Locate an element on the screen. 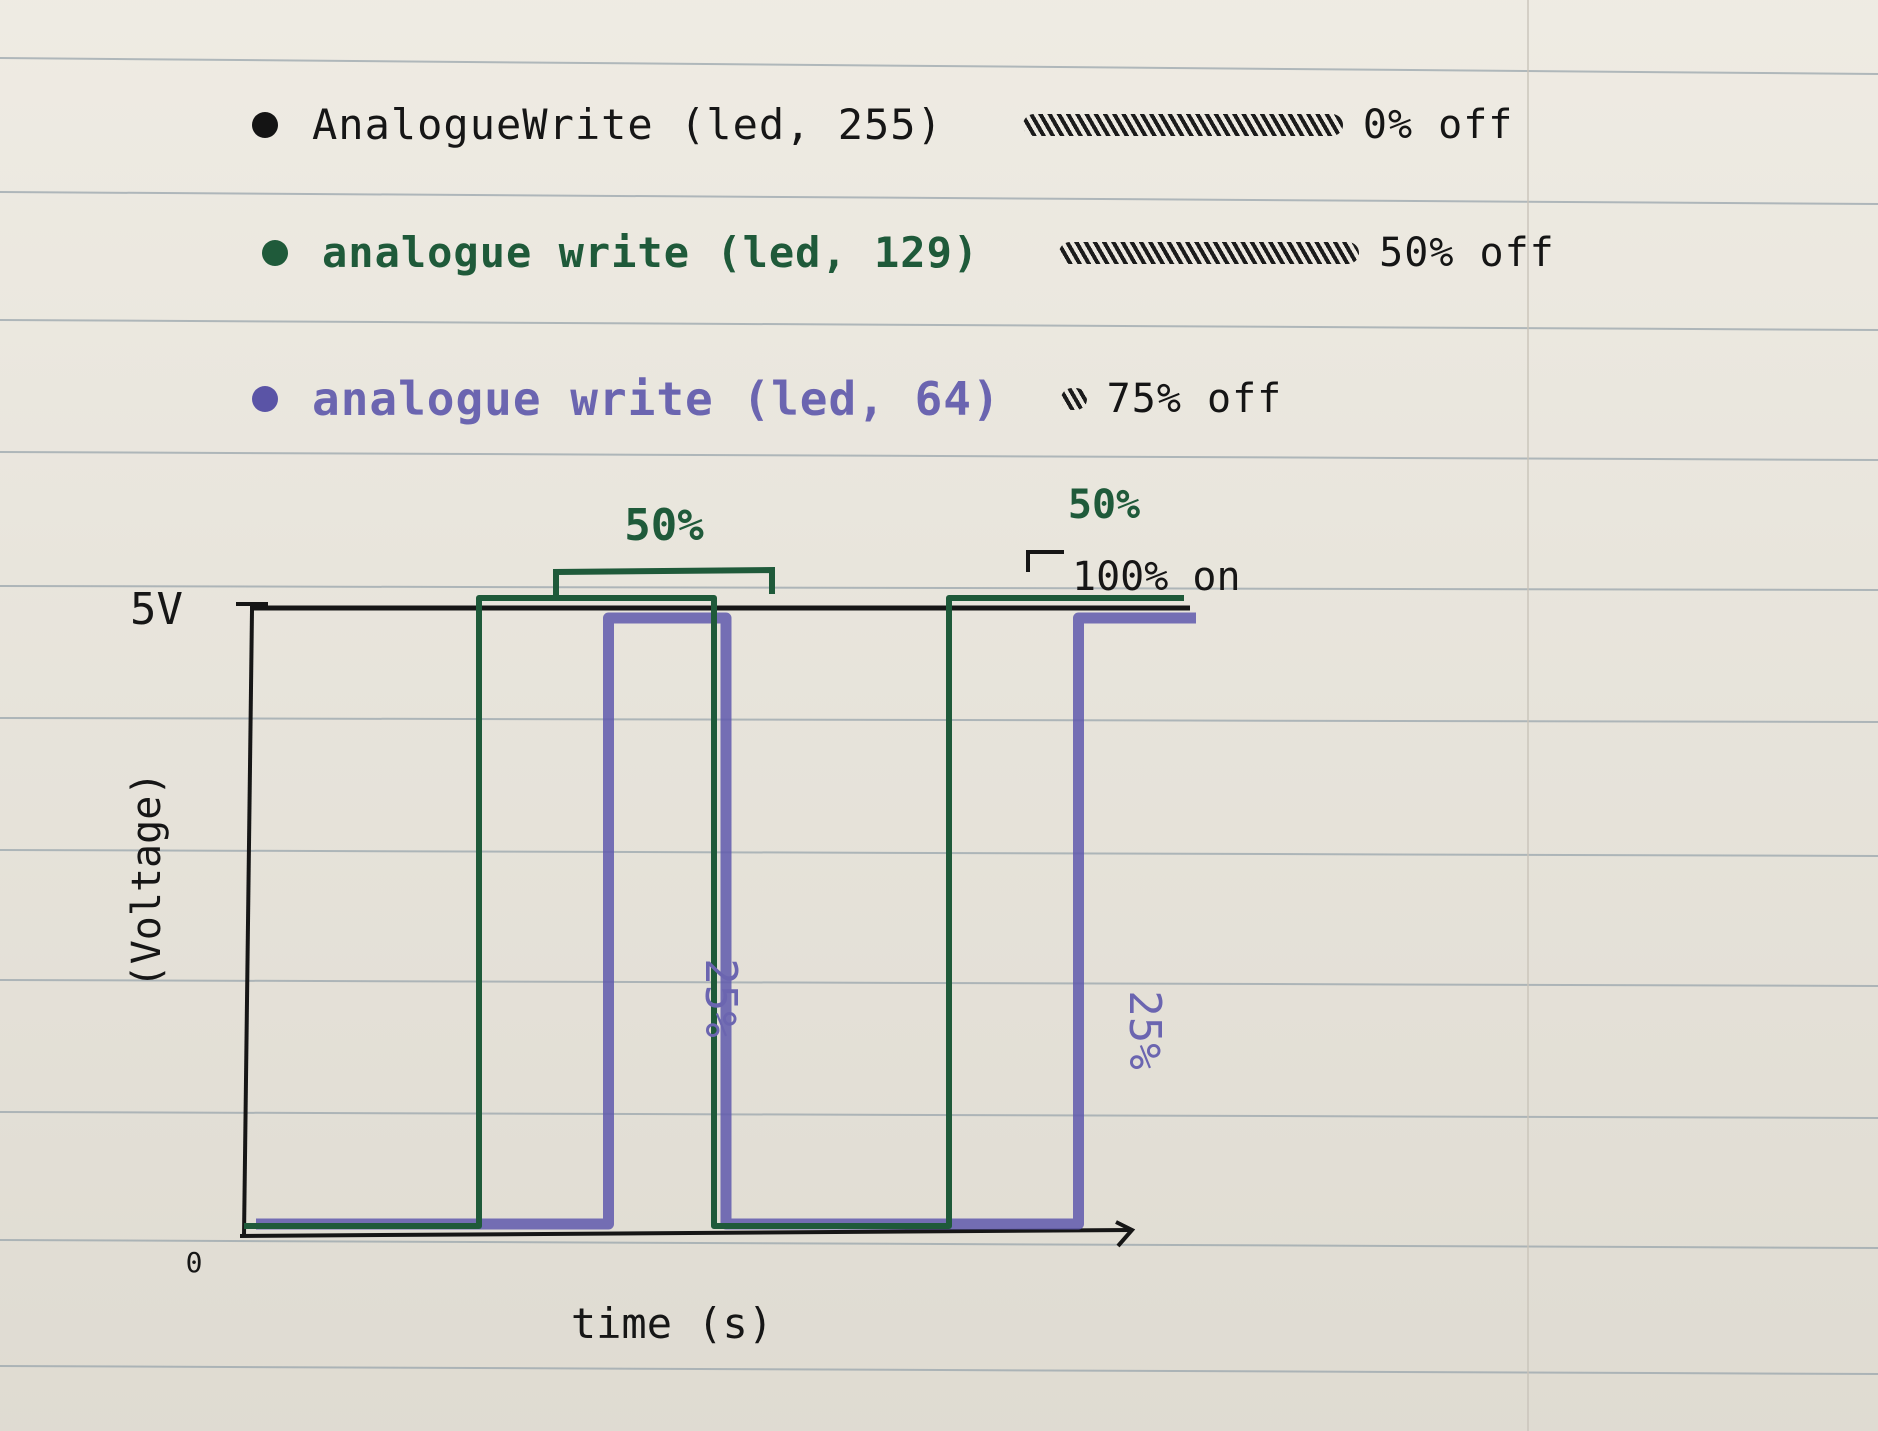 The width and height of the screenshot is (1878, 1431). y-axis-label: (Voltage) is located at coordinates (147, 880).